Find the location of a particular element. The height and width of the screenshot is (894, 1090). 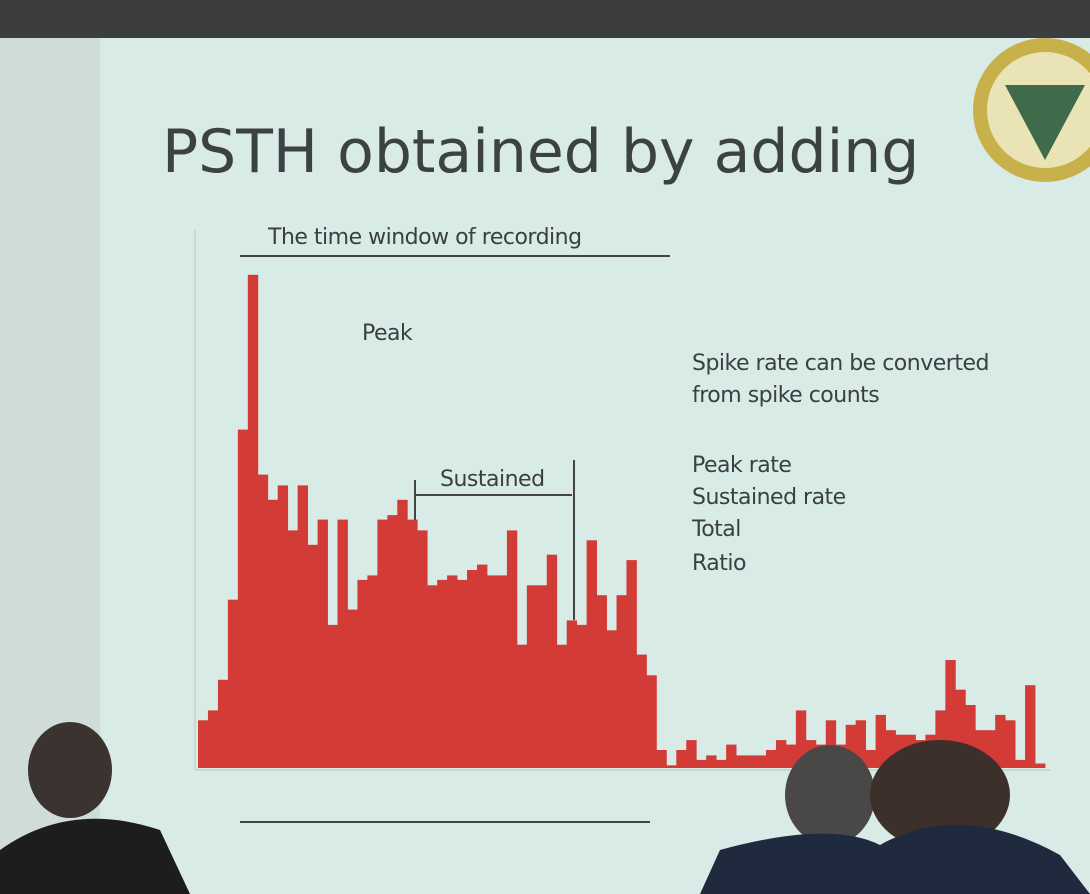

annotation: from spike counts is located at coordinates (785, 395).